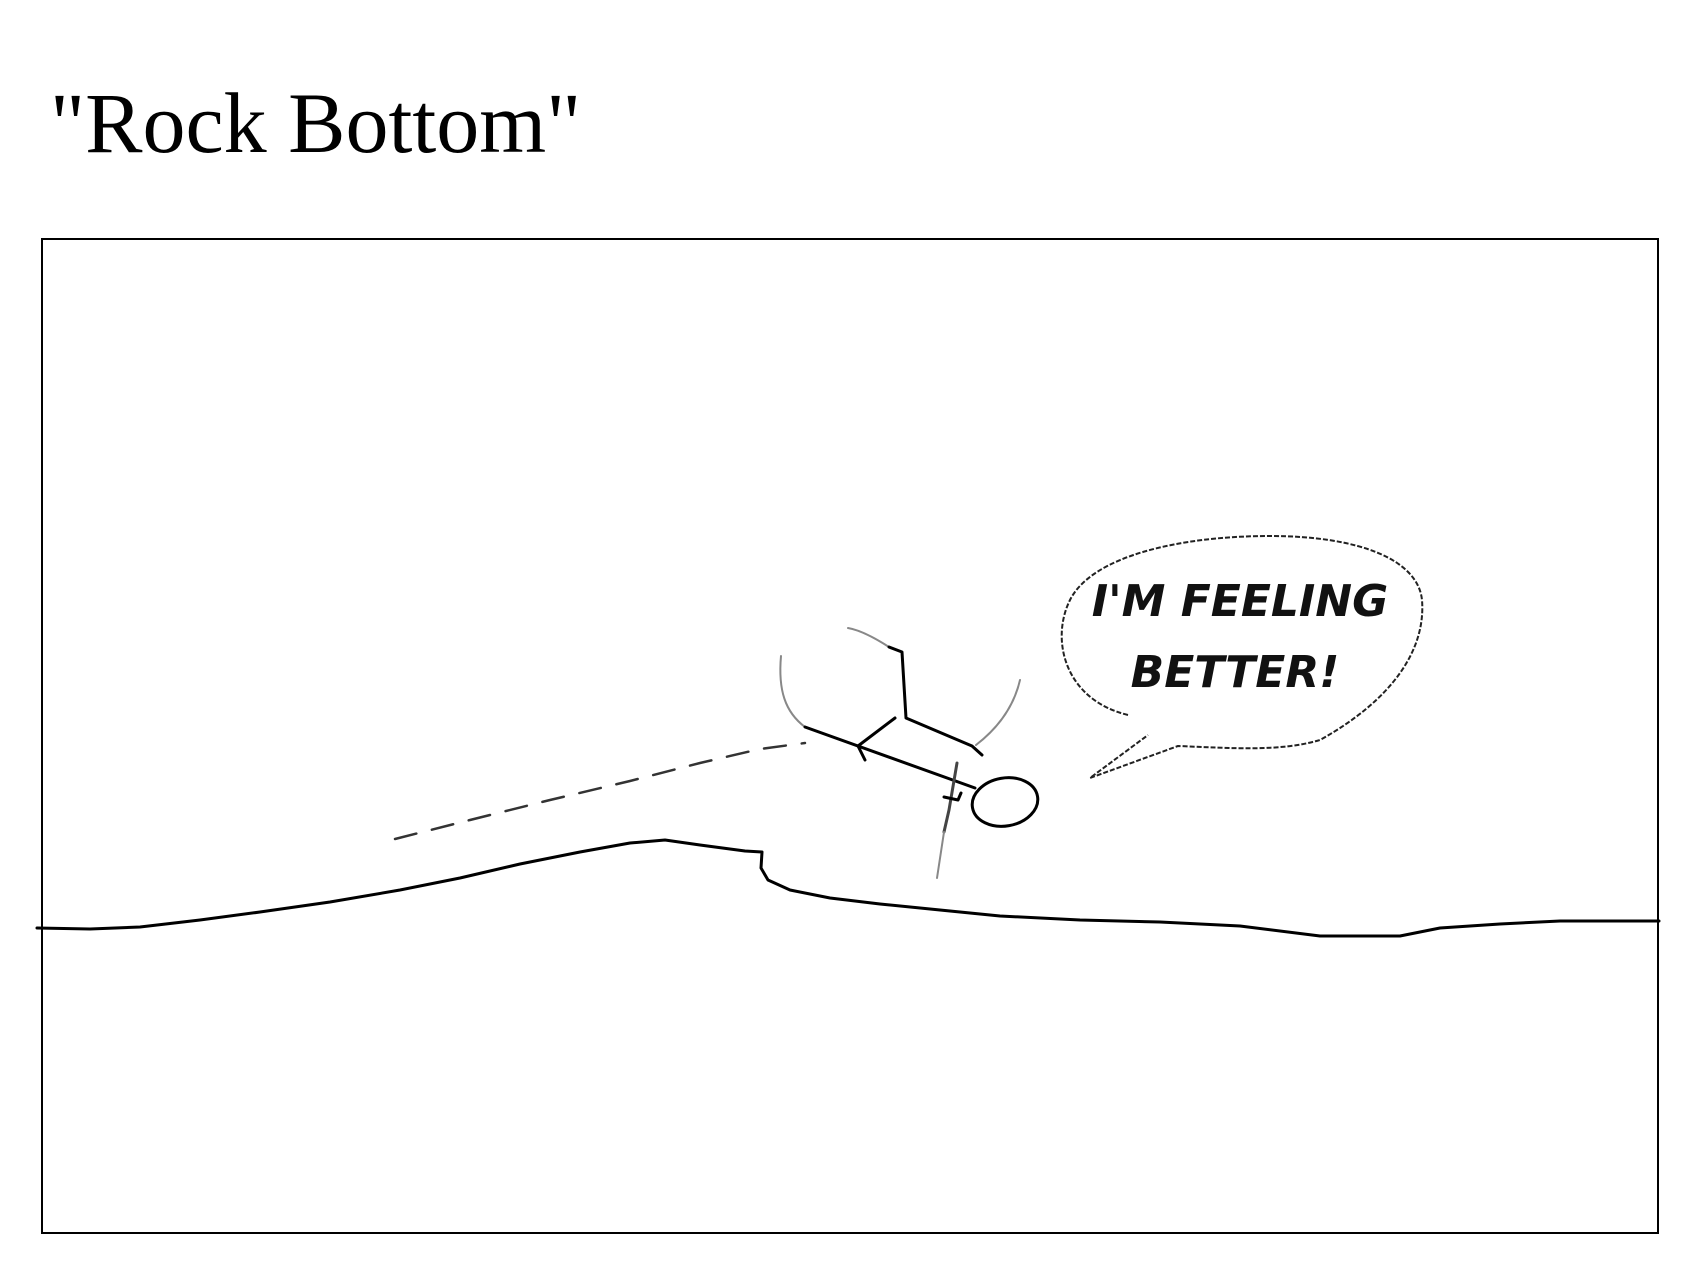  What do you see at coordinates (935, 701) in the screenshot?
I see `figure-leg-upper` at bounding box center [935, 701].